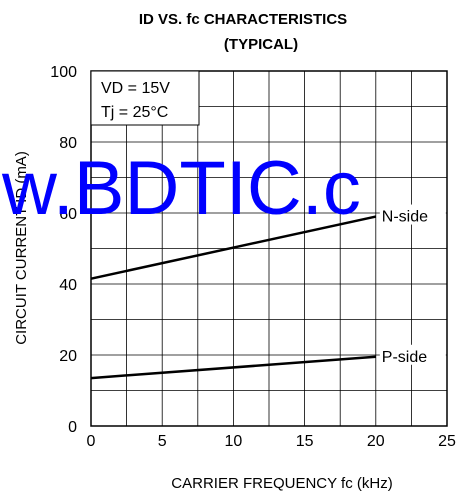  I want to click on series-label-bg-p-side, so click(412, 354).